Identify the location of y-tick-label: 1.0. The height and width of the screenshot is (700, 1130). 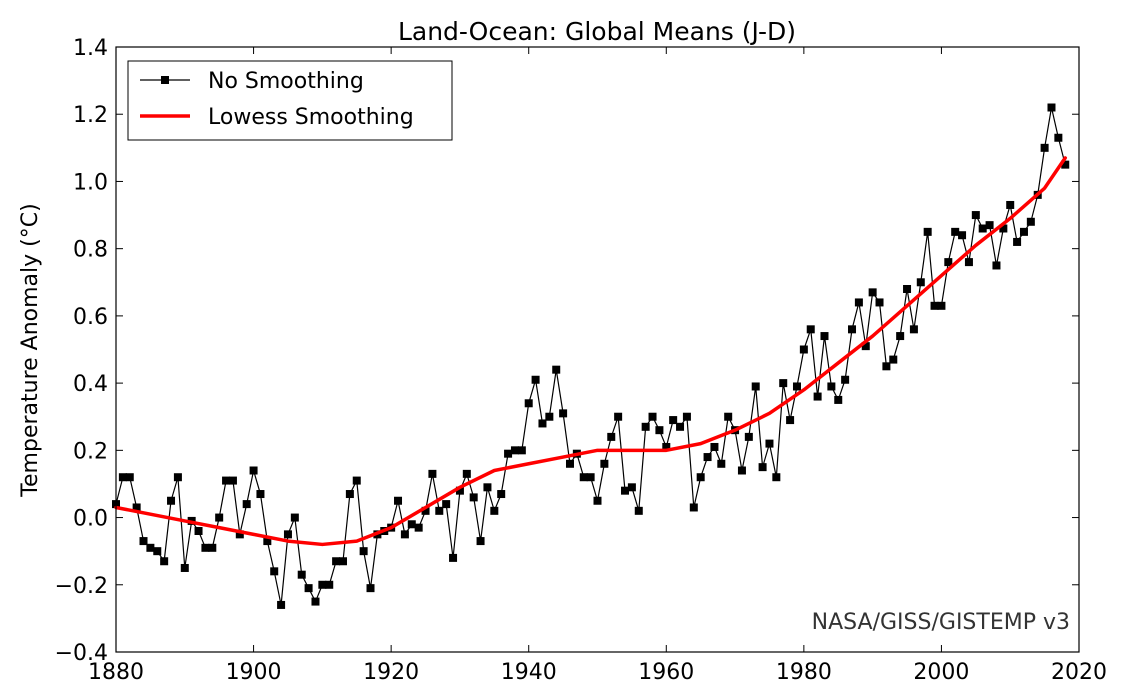
(90, 182).